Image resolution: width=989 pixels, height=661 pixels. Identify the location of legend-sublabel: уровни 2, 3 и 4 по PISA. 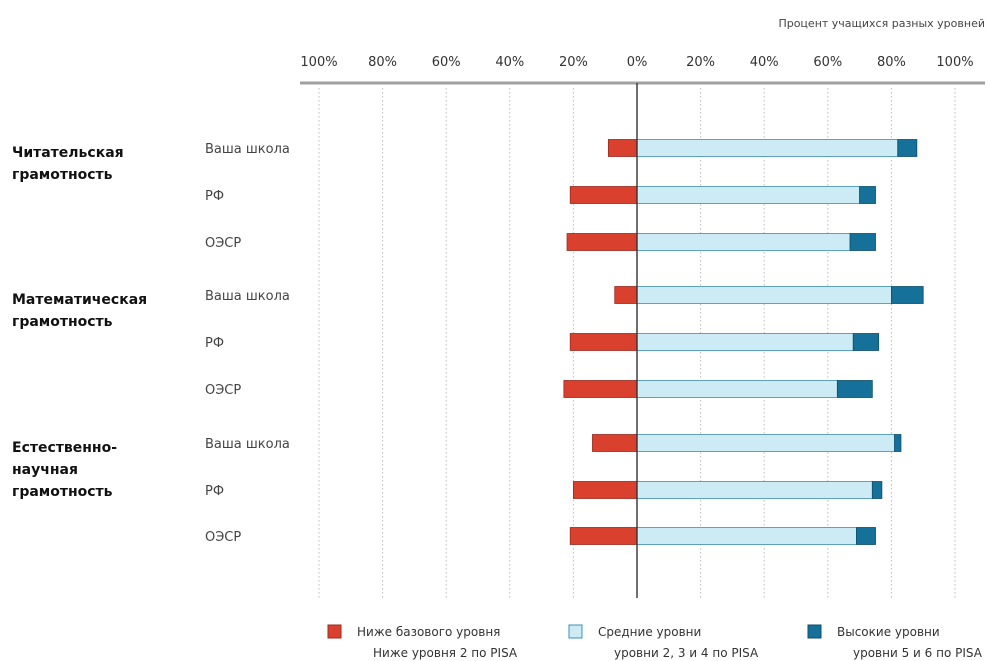
(686, 653).